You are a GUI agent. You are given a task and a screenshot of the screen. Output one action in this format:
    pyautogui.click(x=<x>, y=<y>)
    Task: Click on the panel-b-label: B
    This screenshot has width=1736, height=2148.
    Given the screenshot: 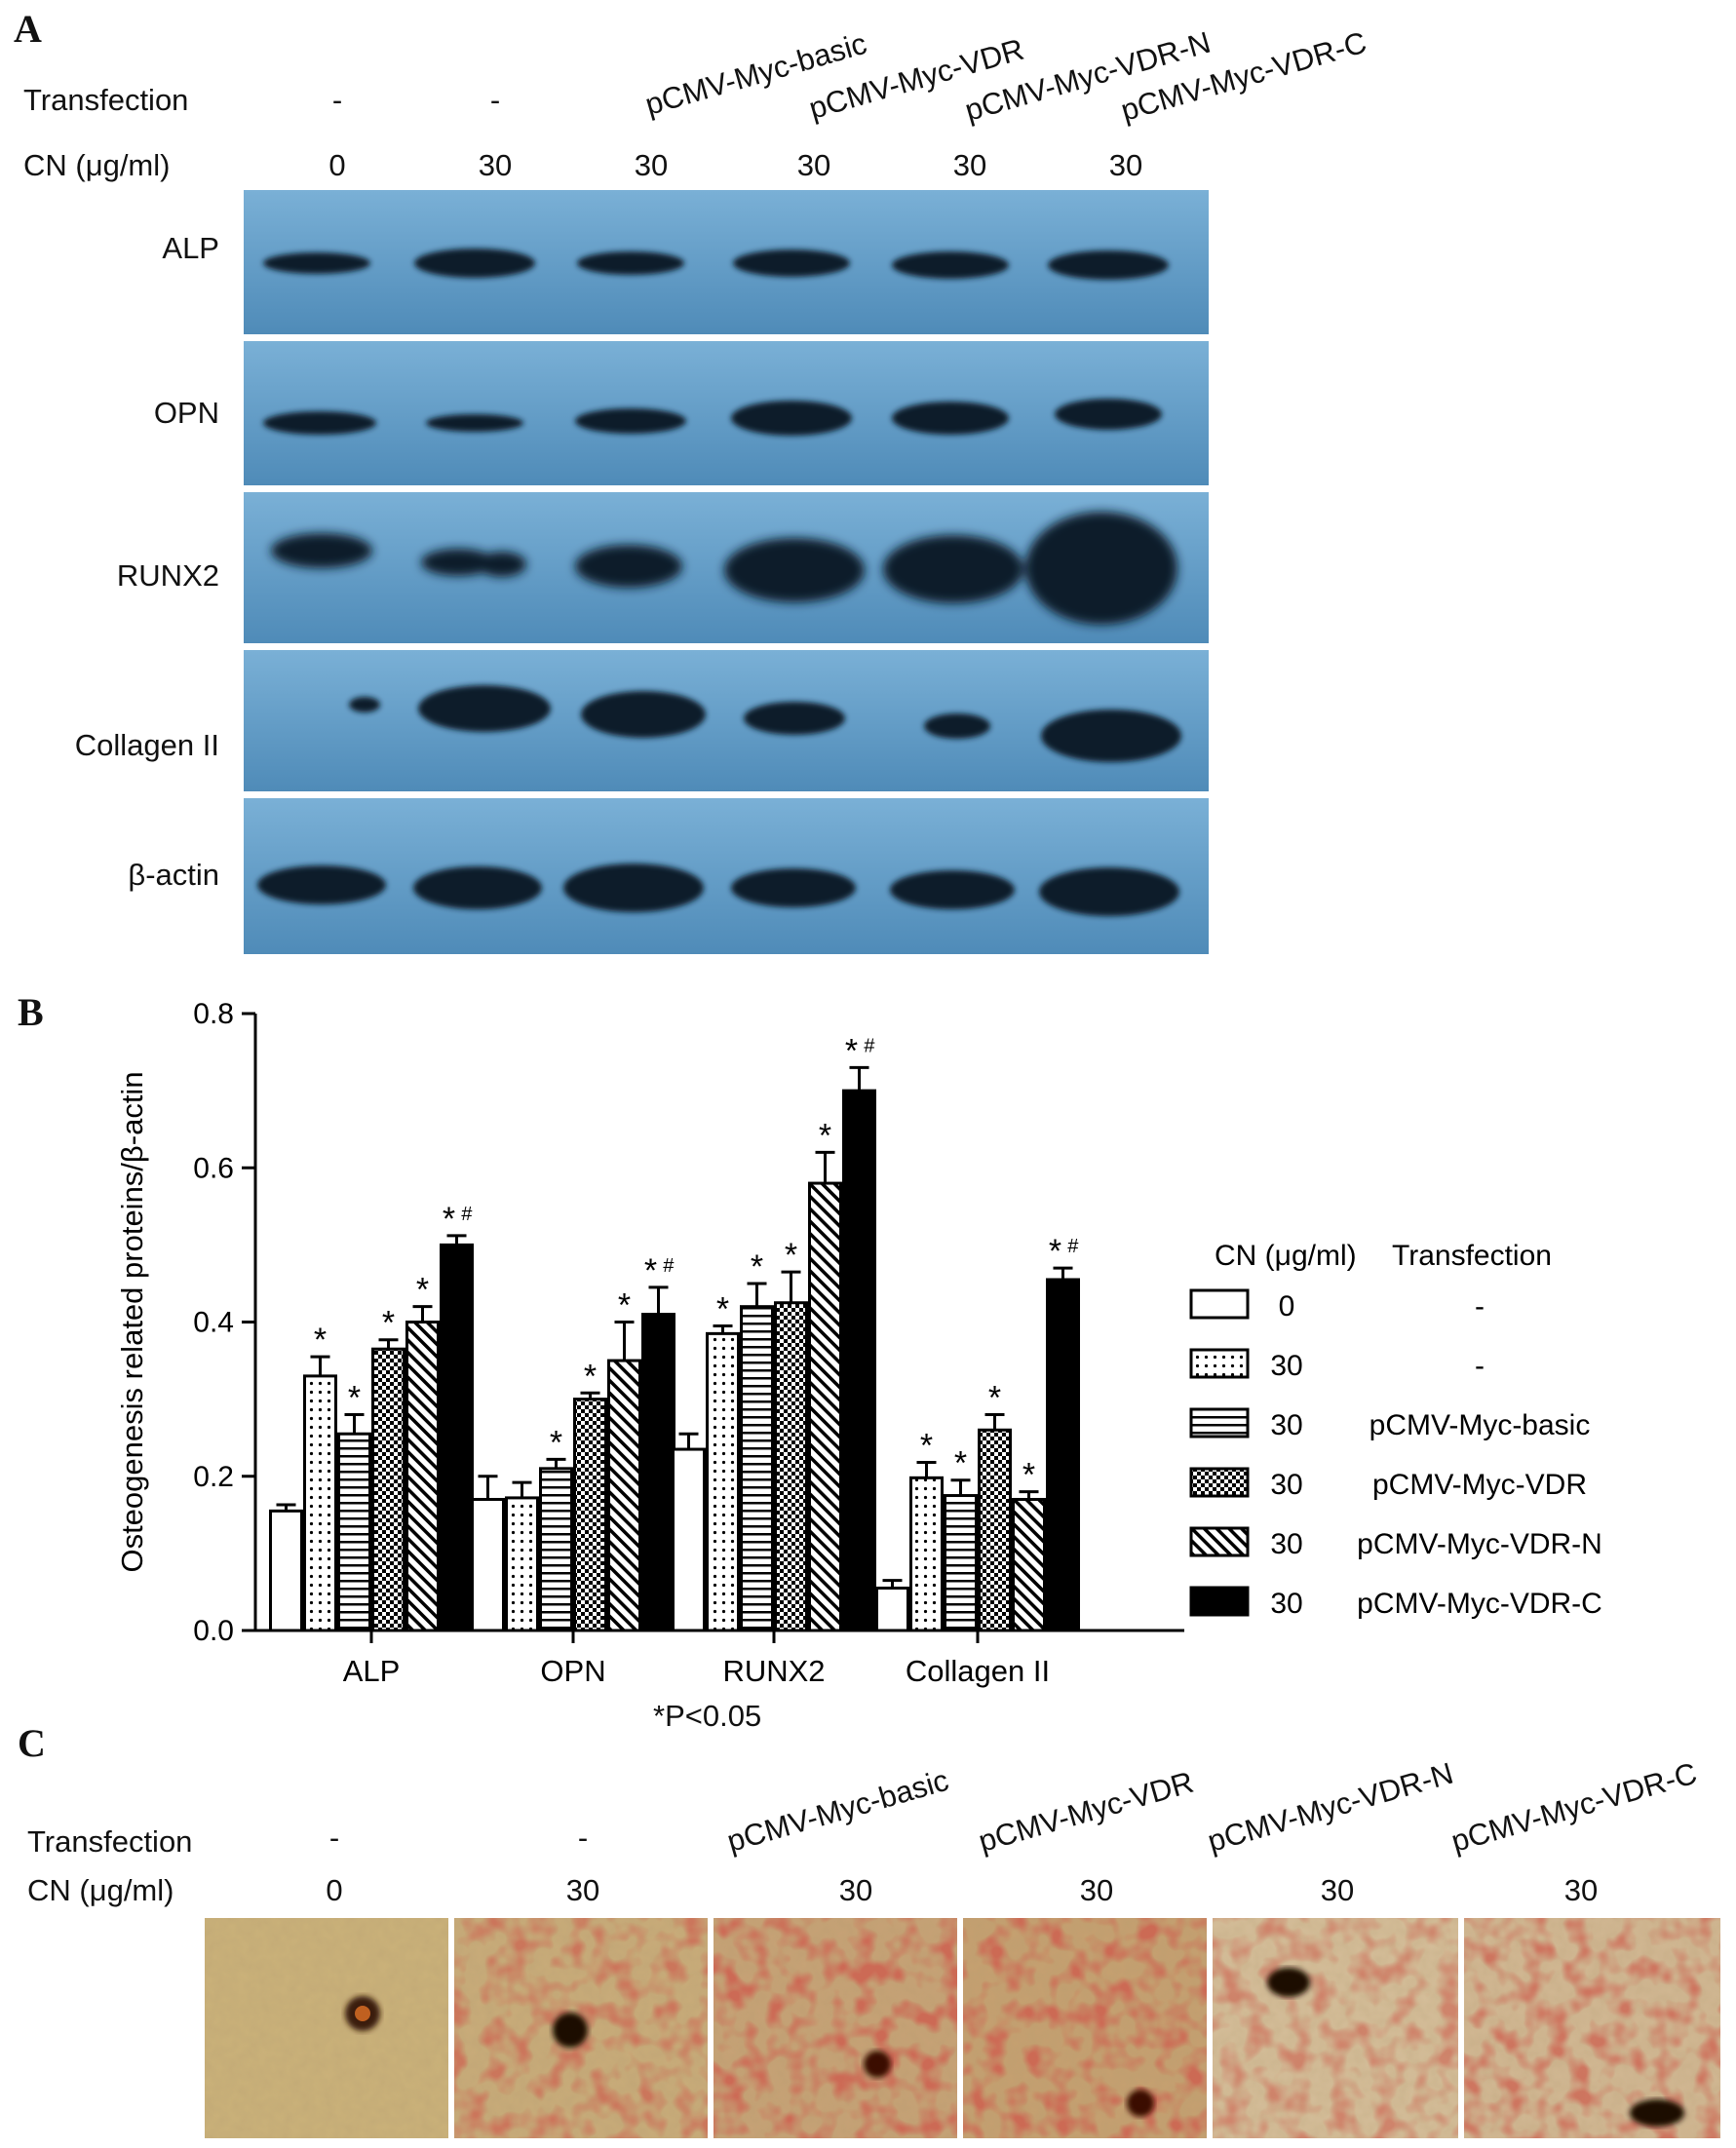 What is the action you would take?
    pyautogui.click(x=31, y=1012)
    